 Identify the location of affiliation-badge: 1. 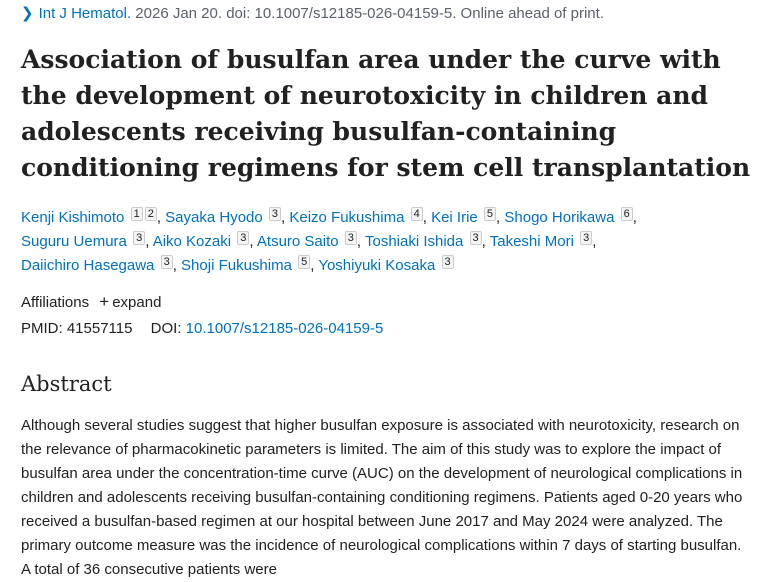
(136, 214).